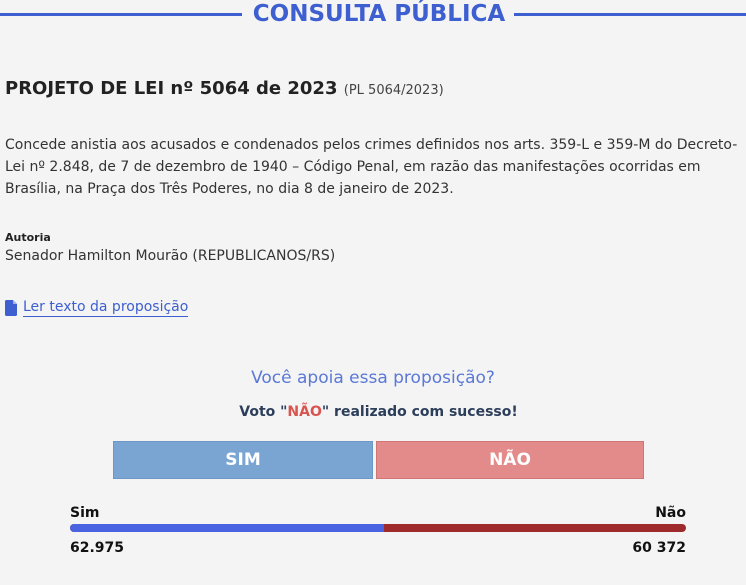 This screenshot has width=746, height=585. What do you see at coordinates (659, 548) in the screenshot?
I see `result-nao-count: 60 372` at bounding box center [659, 548].